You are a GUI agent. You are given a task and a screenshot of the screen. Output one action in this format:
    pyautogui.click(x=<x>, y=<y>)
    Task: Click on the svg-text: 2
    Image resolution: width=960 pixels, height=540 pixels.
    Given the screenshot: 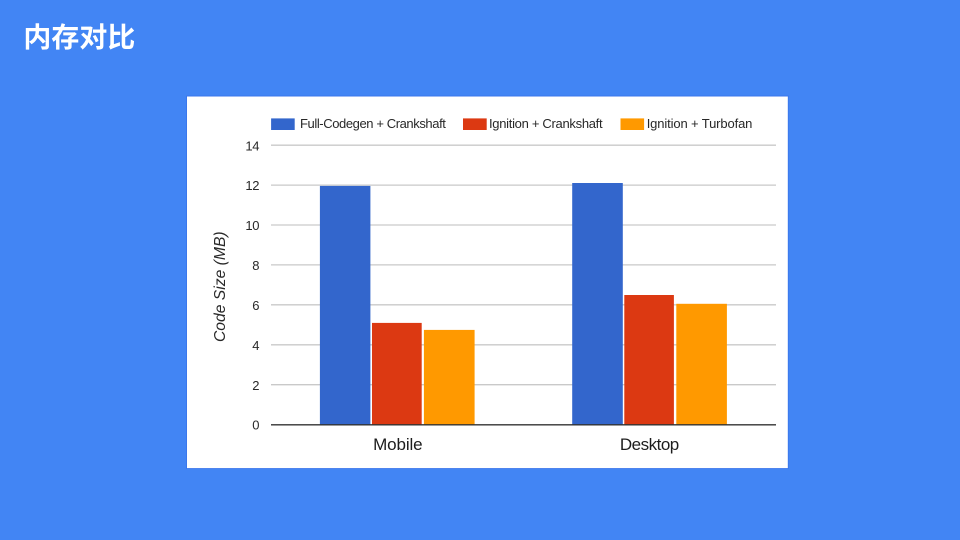 What is the action you would take?
    pyautogui.click(x=255, y=385)
    